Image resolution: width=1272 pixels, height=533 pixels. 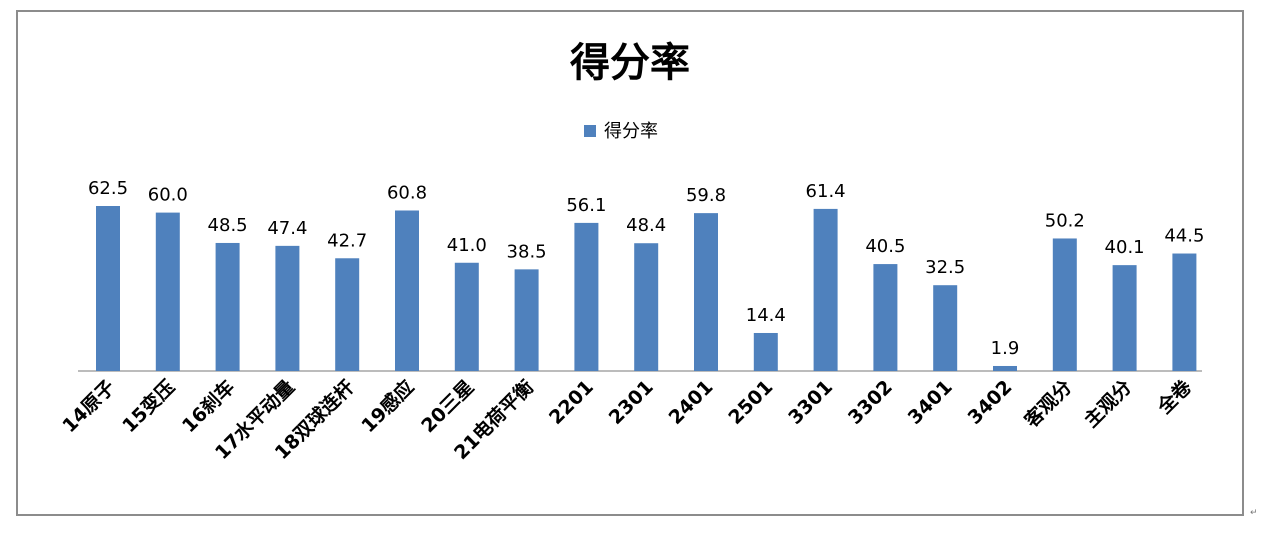 I want to click on category-label-16: 3402, so click(x=990, y=402).